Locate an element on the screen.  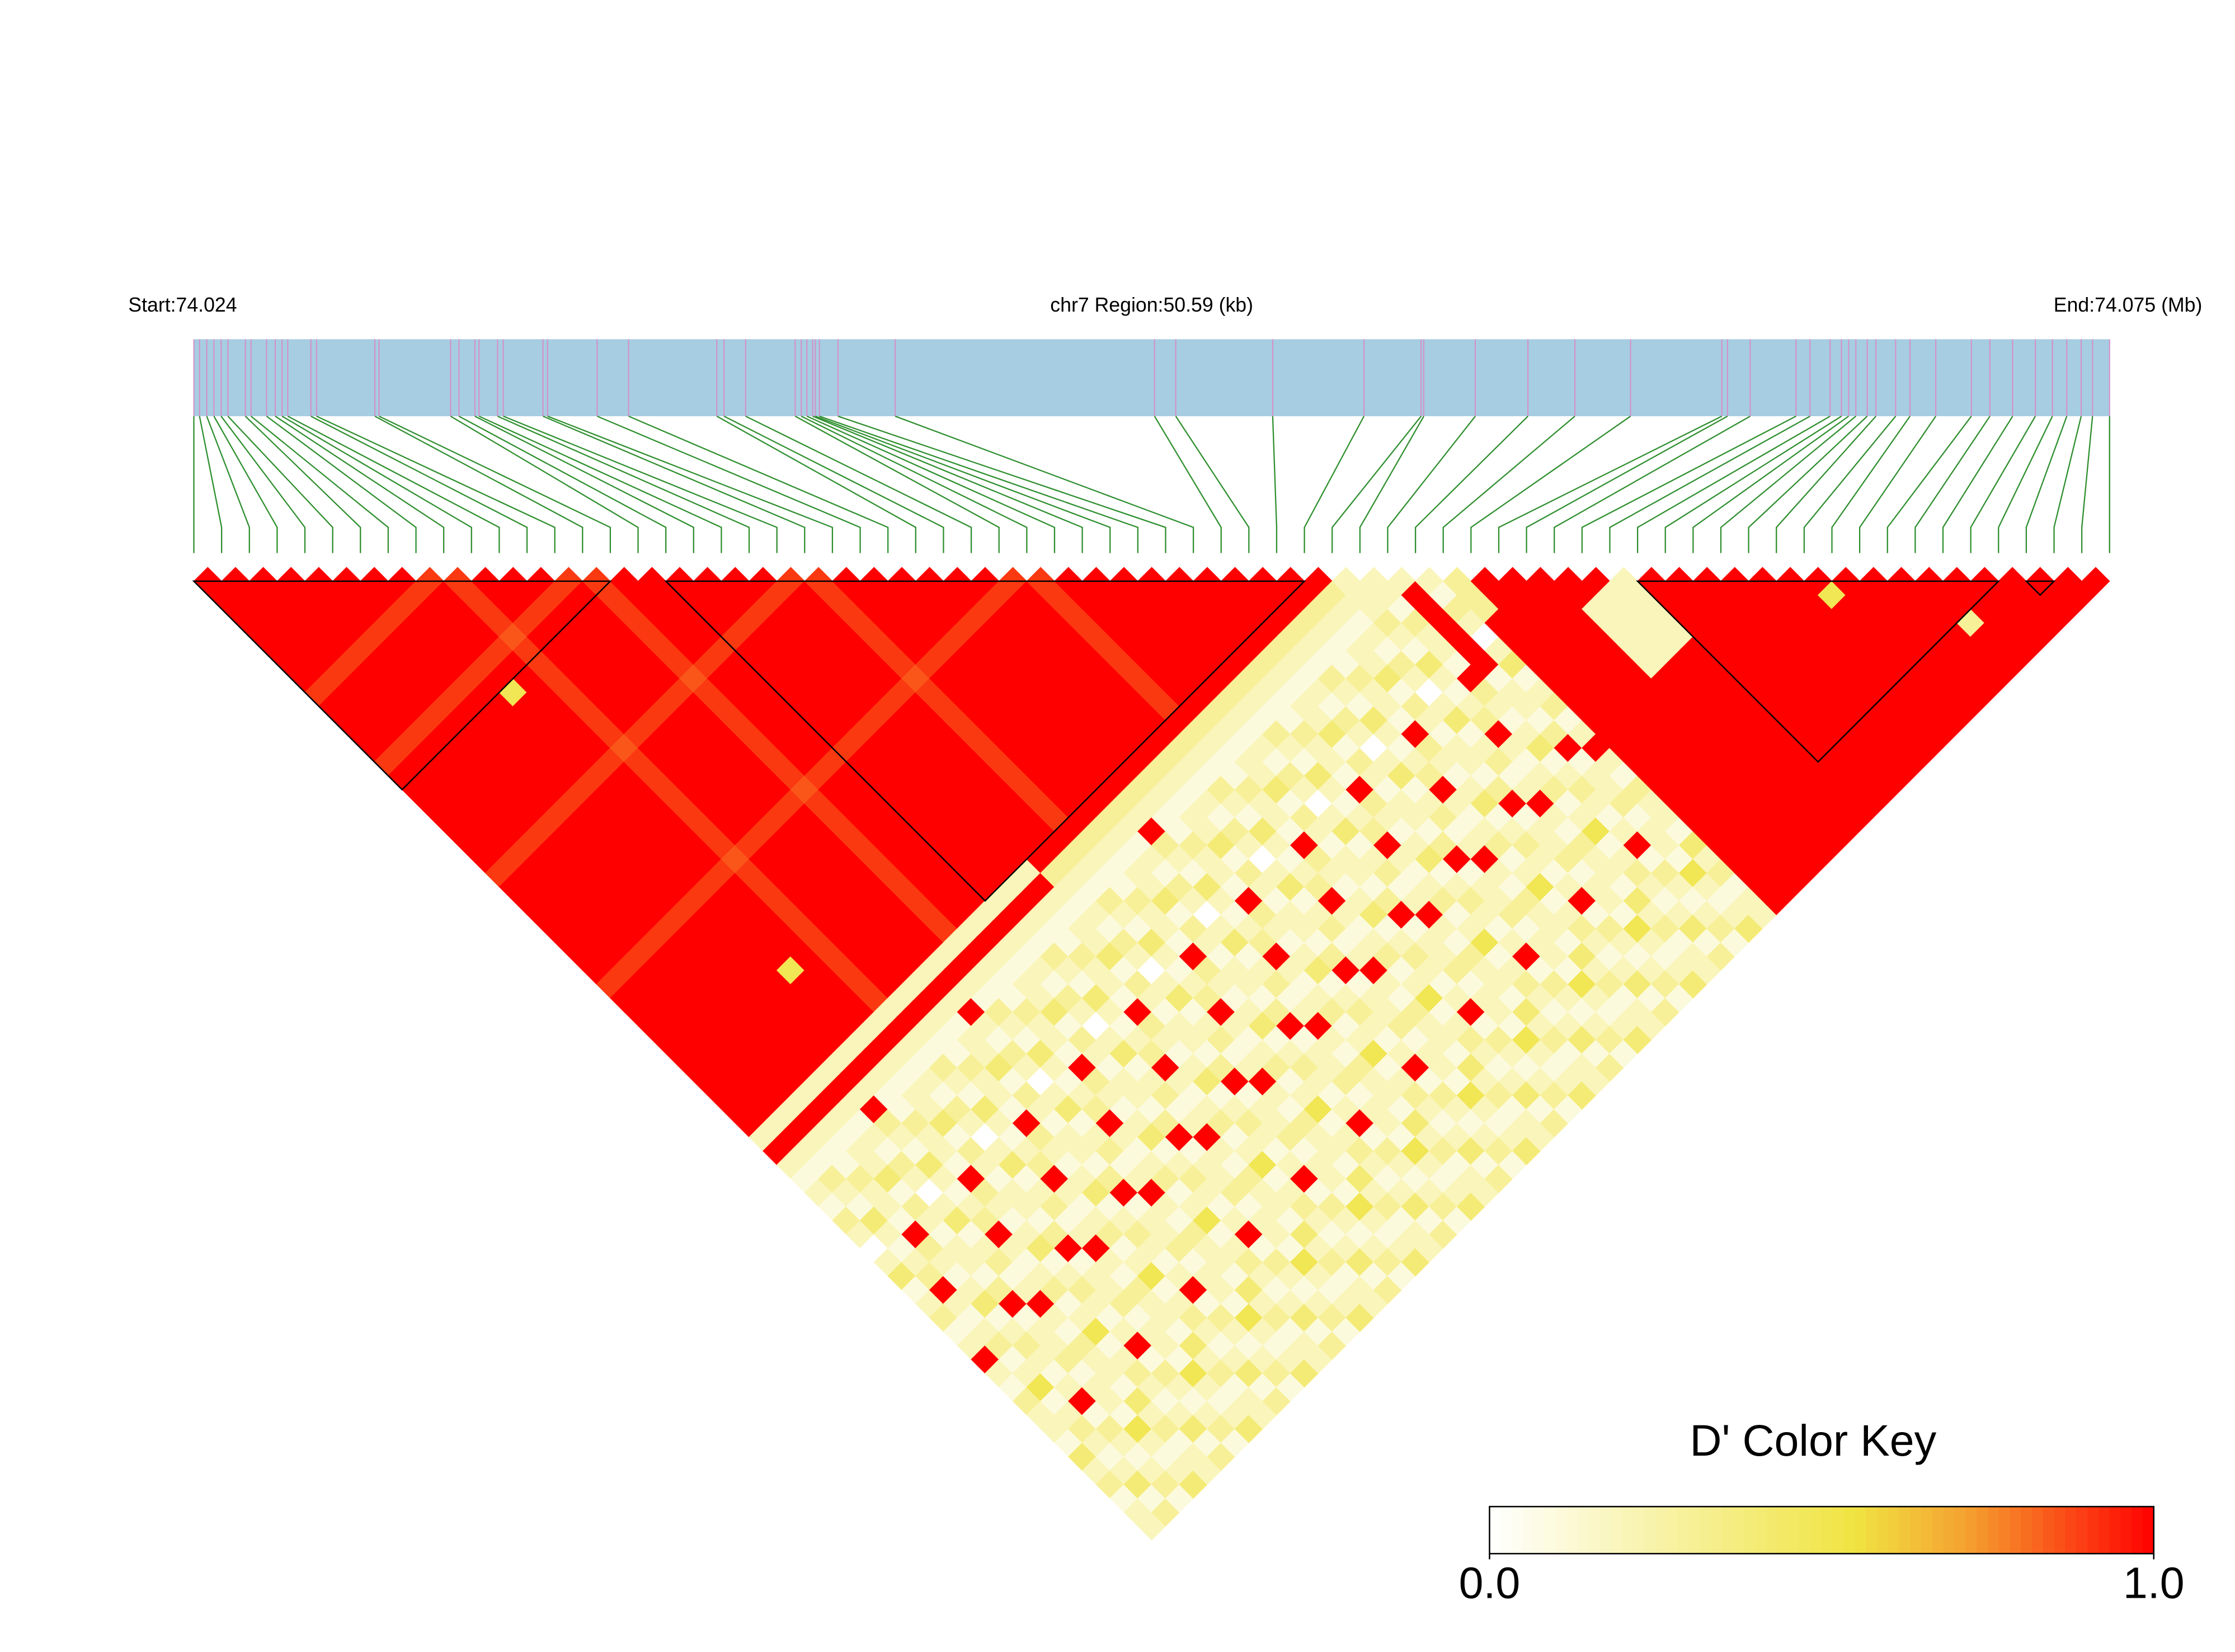
key-title: D' Color Key is located at coordinates (1813, 1441).